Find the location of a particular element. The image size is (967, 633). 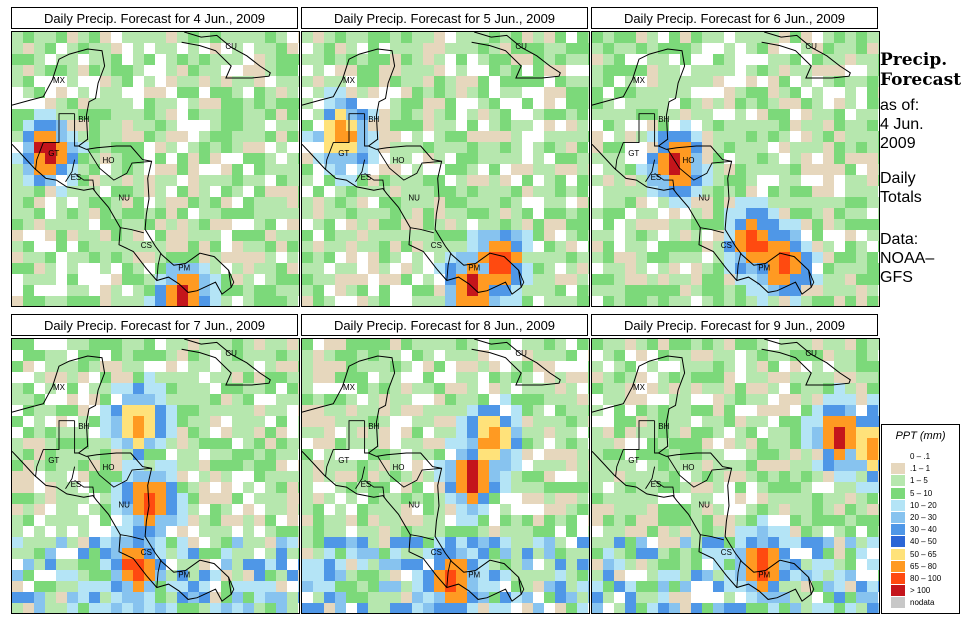

country-label: BH is located at coordinates (83, 426).